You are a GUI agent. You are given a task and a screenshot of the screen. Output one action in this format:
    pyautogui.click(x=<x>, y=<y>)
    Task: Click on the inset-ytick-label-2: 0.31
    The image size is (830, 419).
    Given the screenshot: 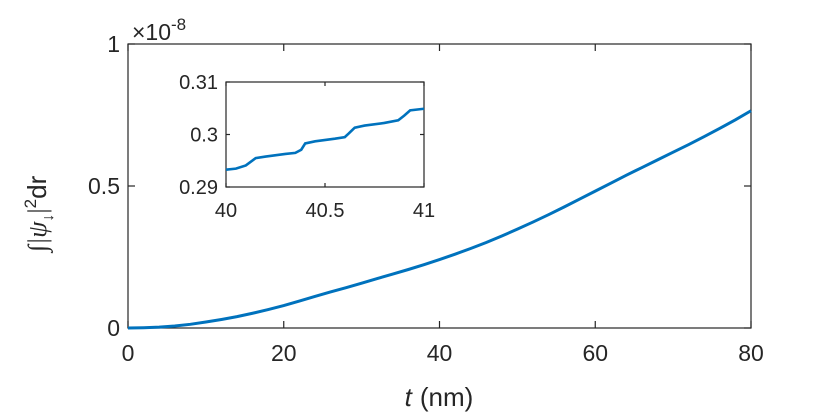 What is the action you would take?
    pyautogui.click(x=198, y=83)
    